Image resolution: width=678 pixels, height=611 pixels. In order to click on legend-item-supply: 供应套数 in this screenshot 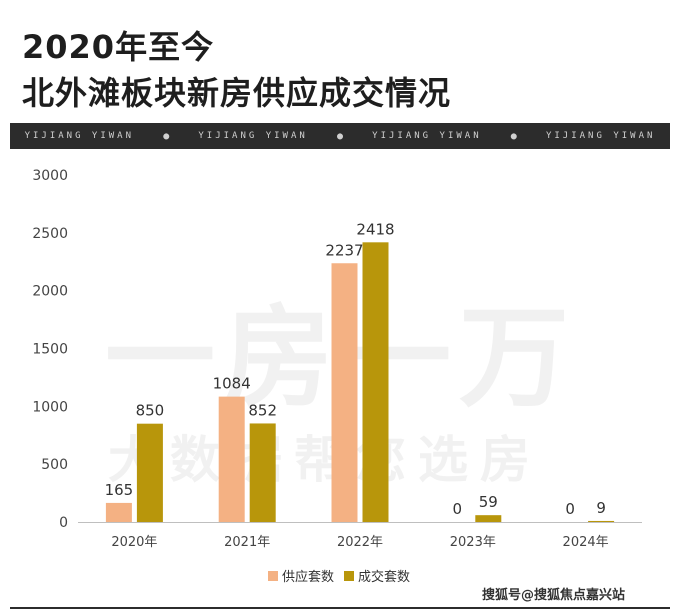, I will do `click(301, 575)`.